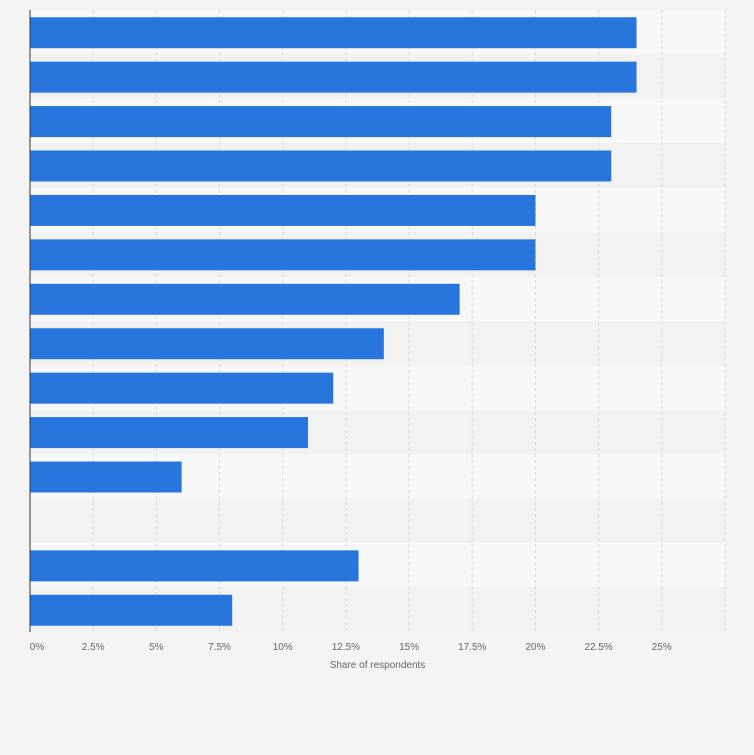  I want to click on row-stripe, so click(377, 521).